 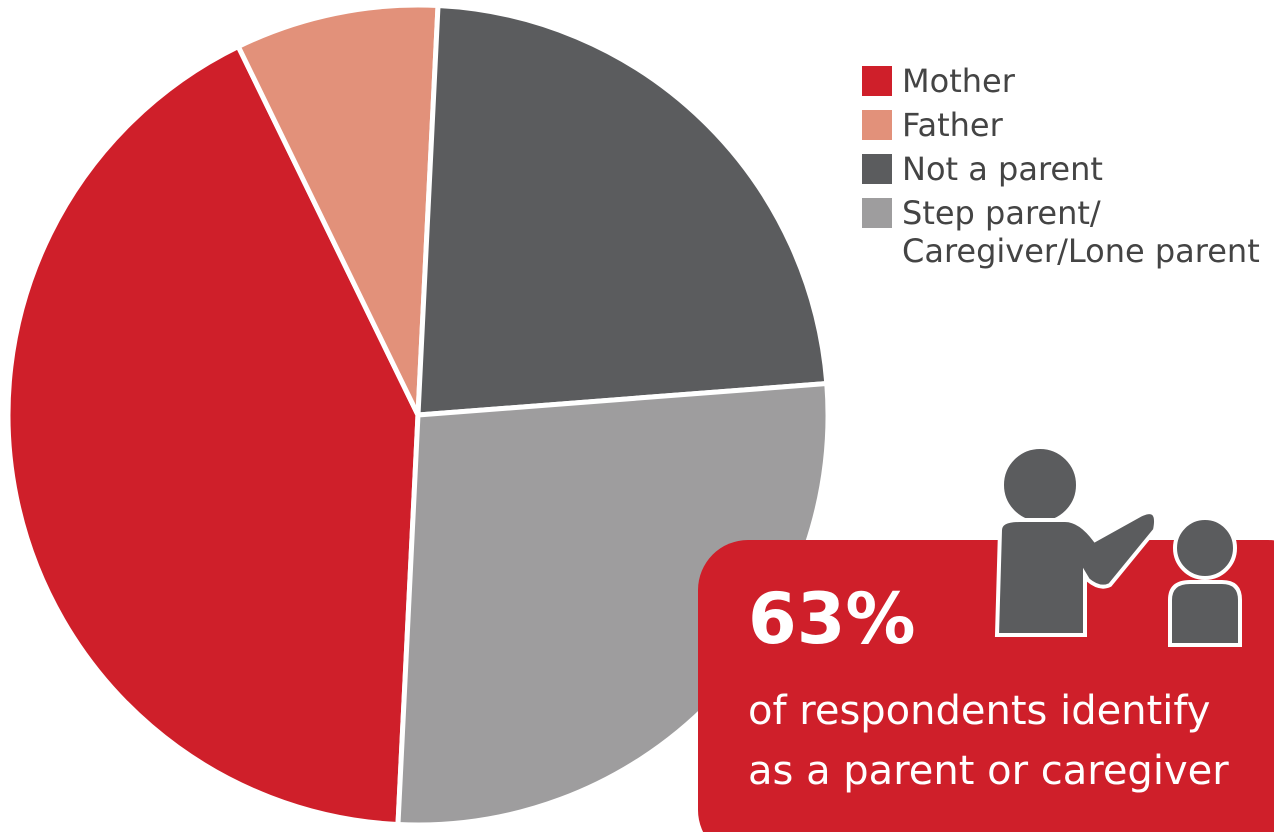 I want to click on callout-text: as a parent or caregiver, so click(x=988, y=771).